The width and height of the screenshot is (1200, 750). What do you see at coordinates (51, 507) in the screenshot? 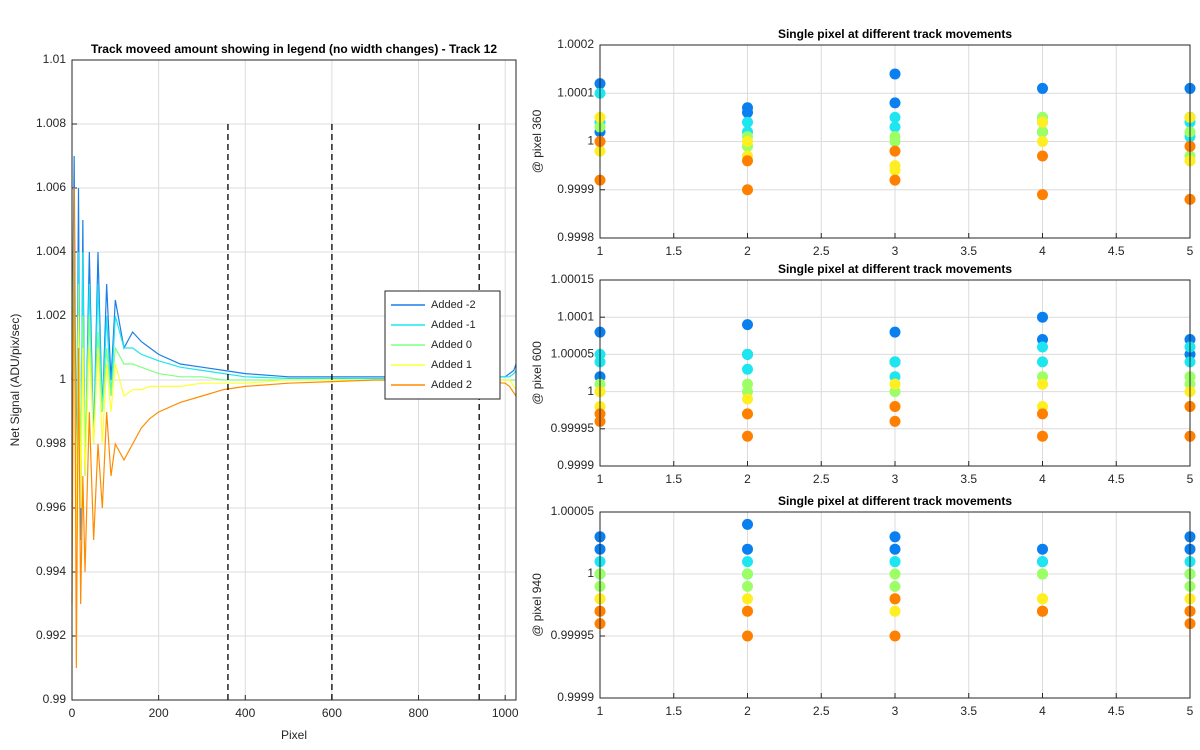
I see `y-tick-label: 0.996` at bounding box center [51, 507].